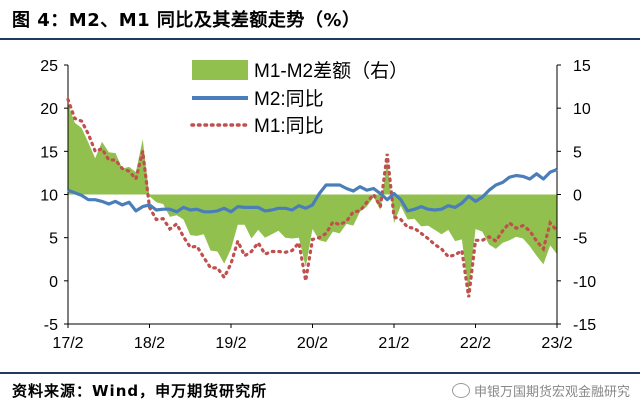 This screenshot has height=419, width=640. What do you see at coordinates (393, 343) in the screenshot?
I see `x-tick-label: 21/2` at bounding box center [393, 343].